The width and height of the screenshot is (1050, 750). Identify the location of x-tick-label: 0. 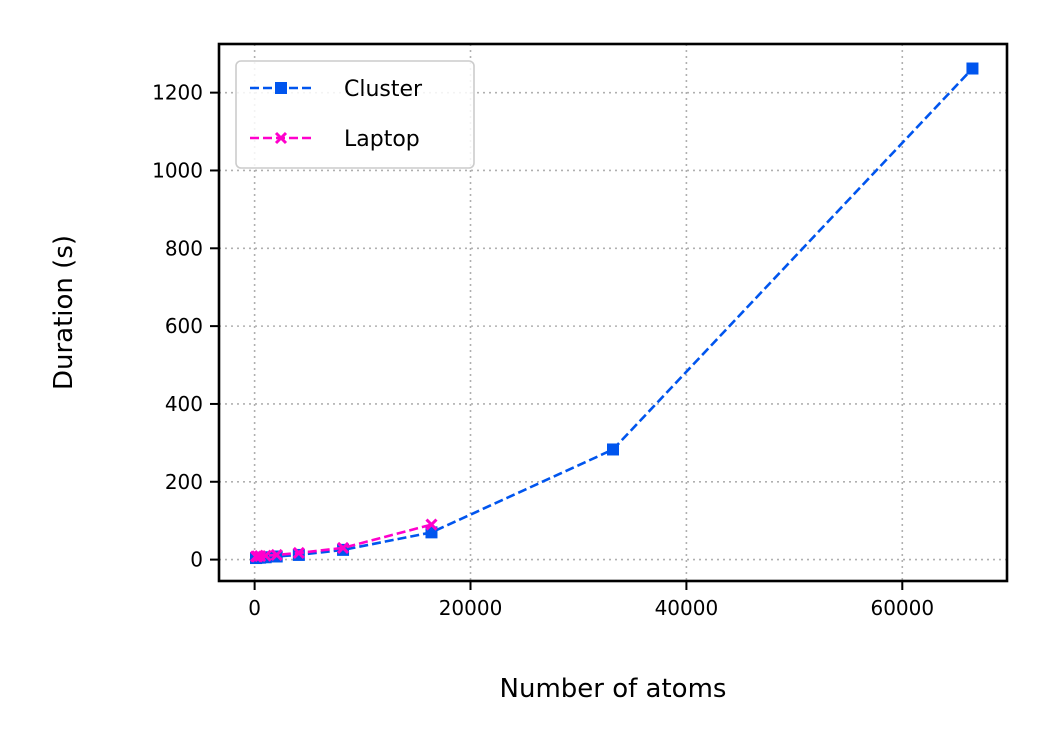
(254, 608).